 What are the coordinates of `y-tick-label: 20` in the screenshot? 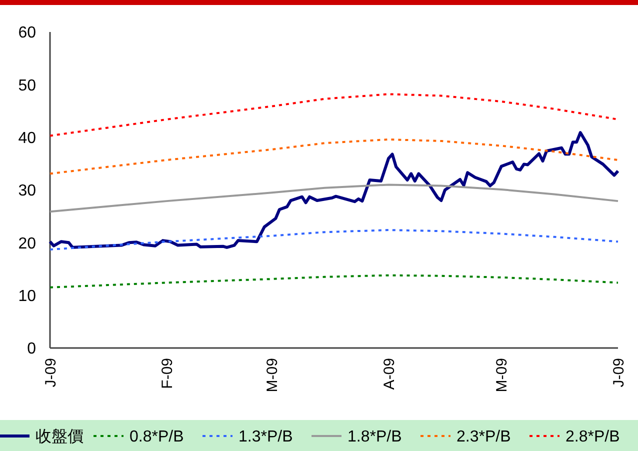 It's located at (27, 243).